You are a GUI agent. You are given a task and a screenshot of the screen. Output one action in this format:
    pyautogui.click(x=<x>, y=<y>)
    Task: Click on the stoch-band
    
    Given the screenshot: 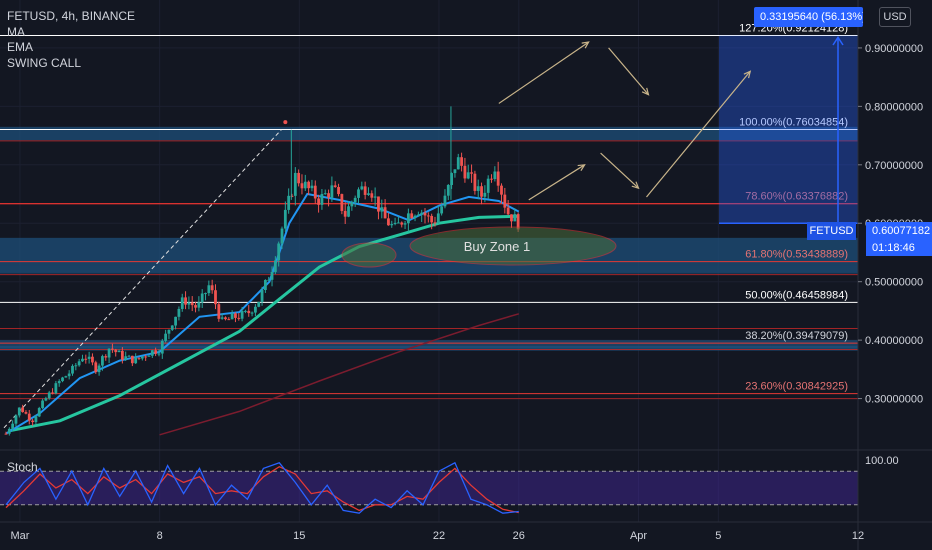 What is the action you would take?
    pyautogui.click(x=429, y=488)
    